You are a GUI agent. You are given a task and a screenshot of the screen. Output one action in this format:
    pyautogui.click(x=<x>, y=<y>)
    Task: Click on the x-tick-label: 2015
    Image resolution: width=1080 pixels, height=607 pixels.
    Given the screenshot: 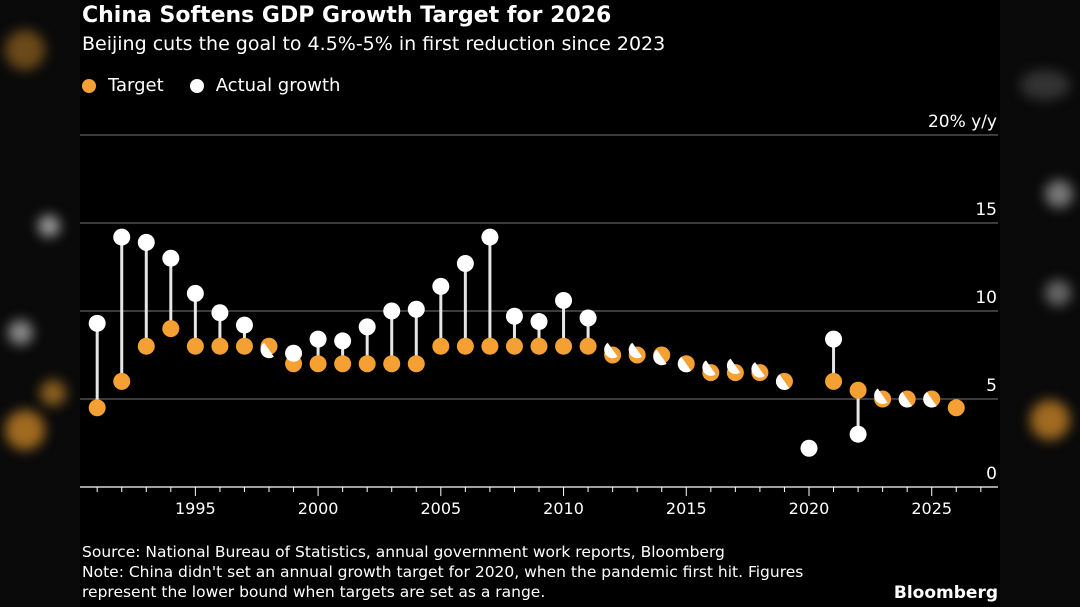 What is the action you would take?
    pyautogui.click(x=686, y=508)
    